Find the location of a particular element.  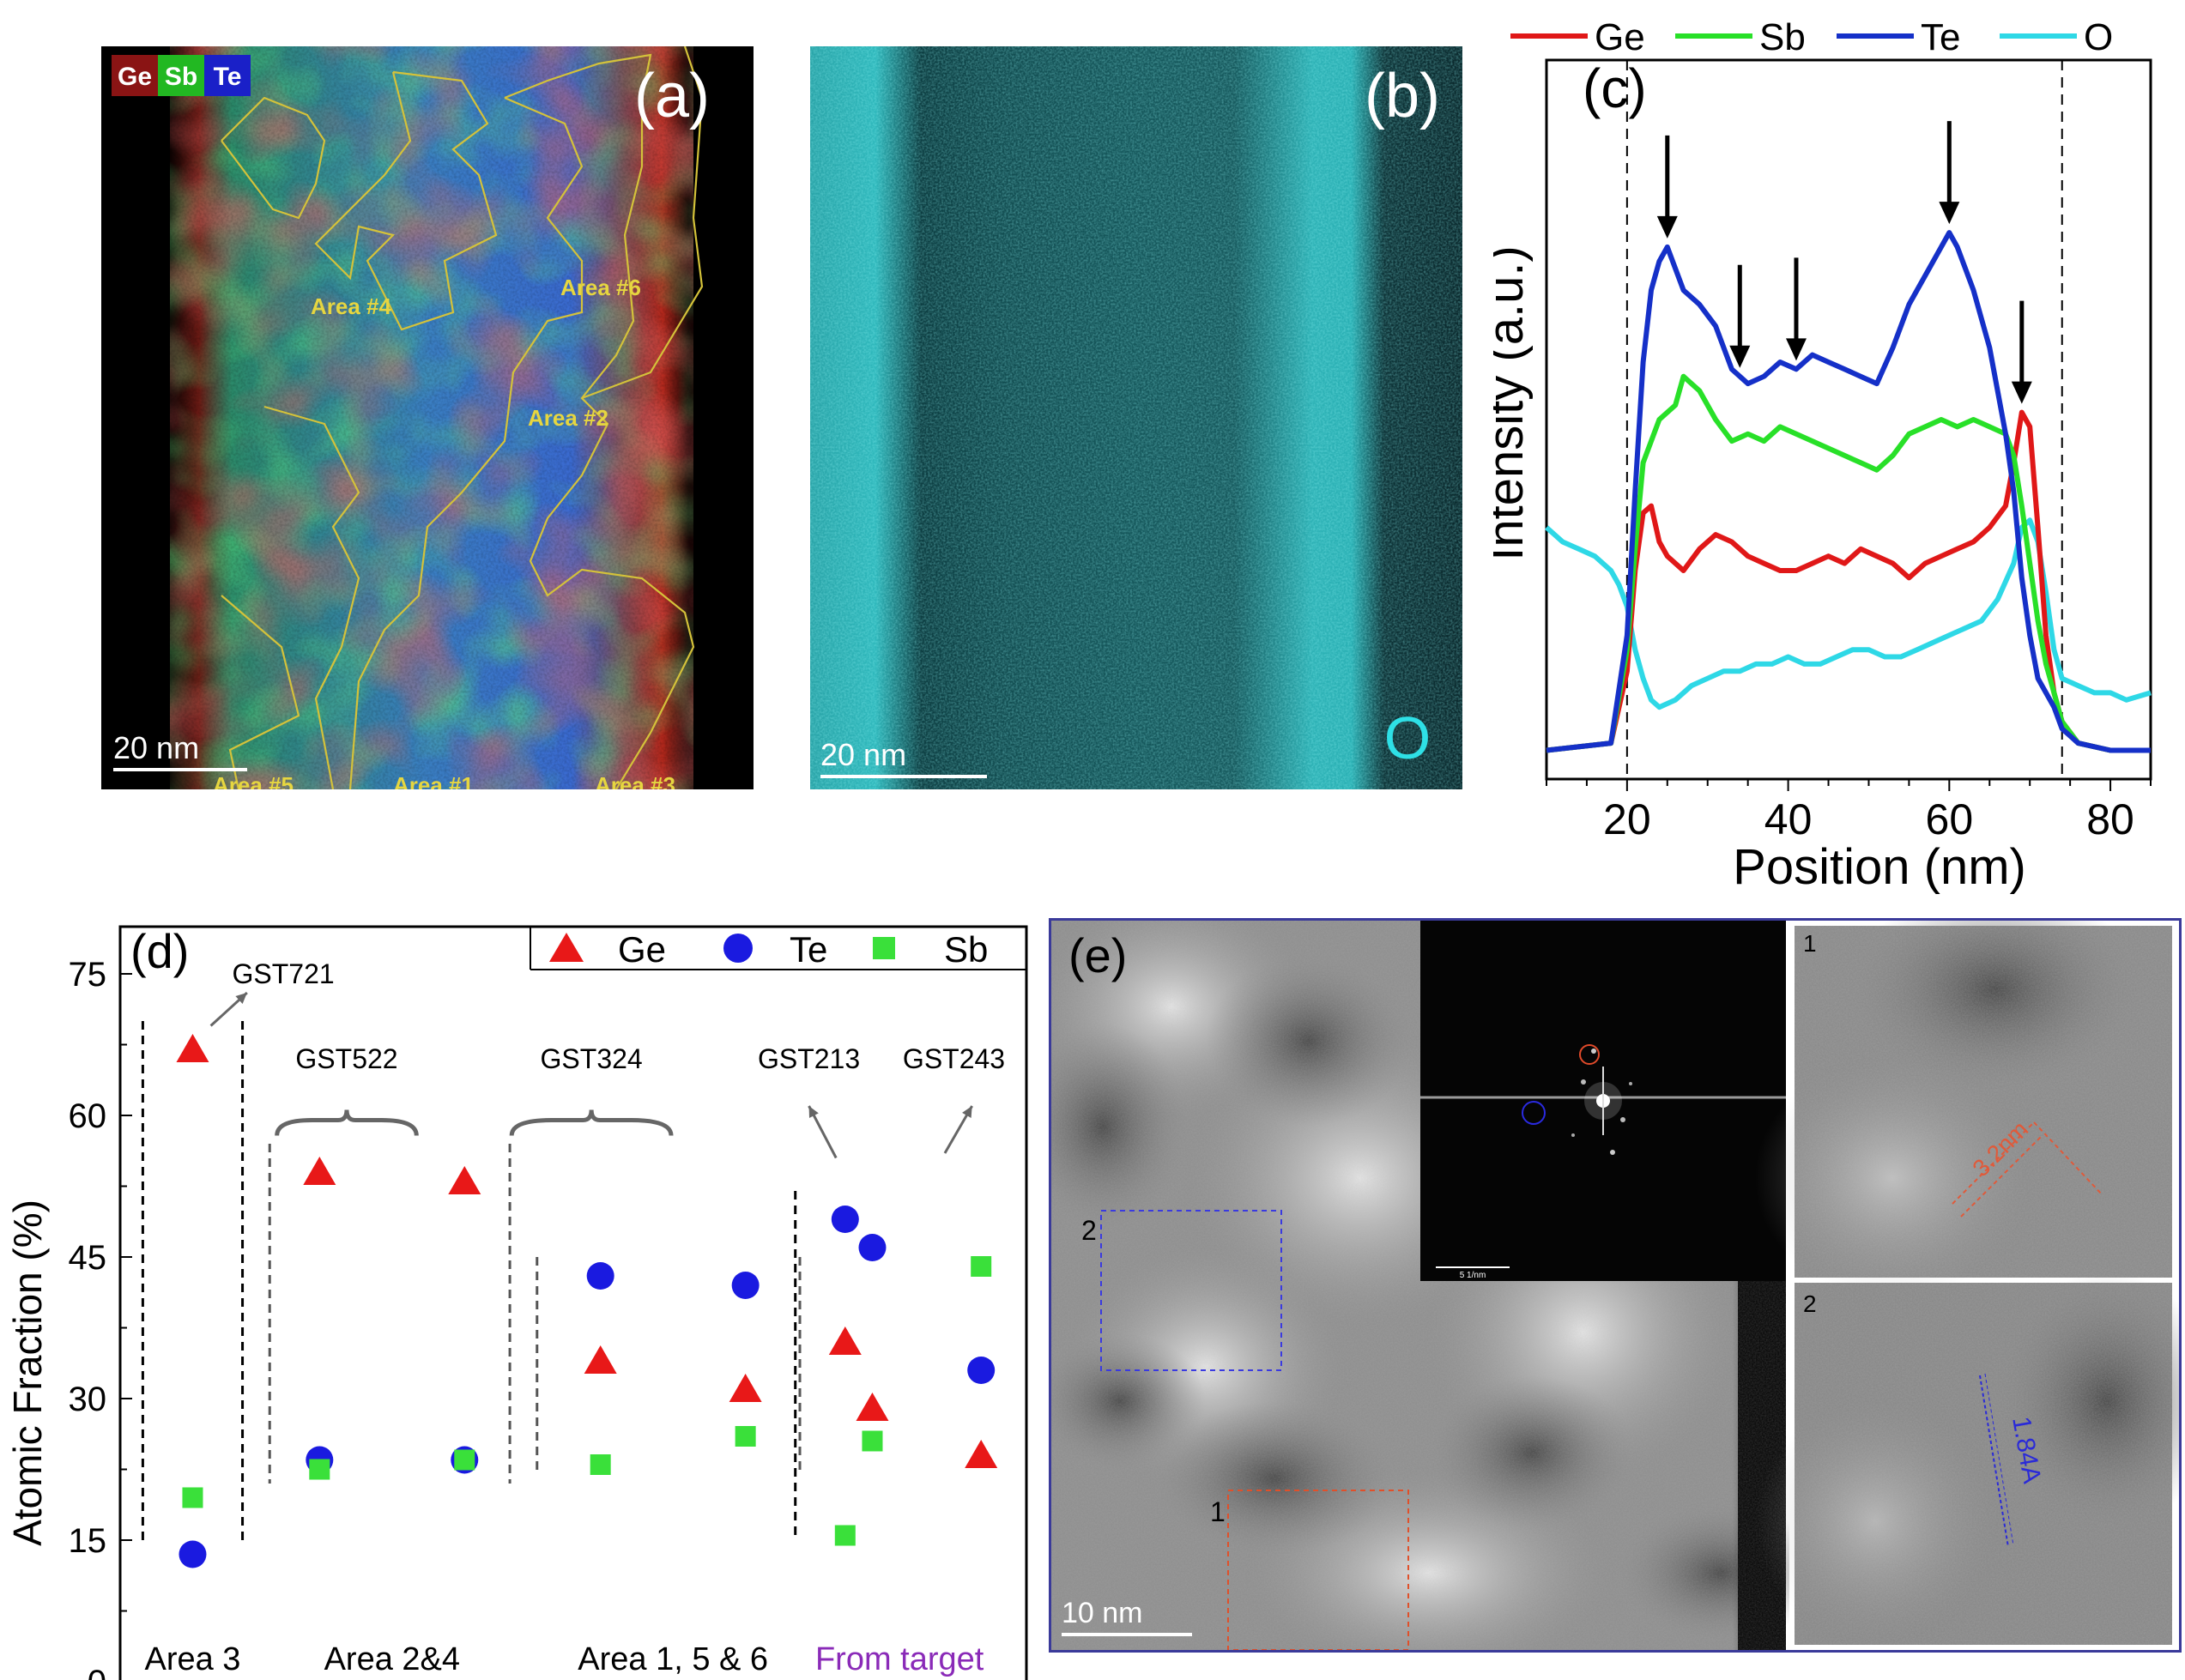

panel-b-svg: (b) 20 nm O is located at coordinates (1136, 418).